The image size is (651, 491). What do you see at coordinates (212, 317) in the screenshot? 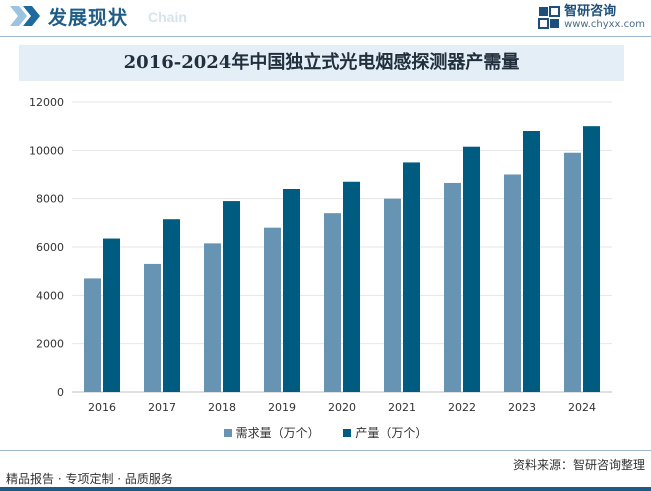
I see `bar-demand-2018` at bounding box center [212, 317].